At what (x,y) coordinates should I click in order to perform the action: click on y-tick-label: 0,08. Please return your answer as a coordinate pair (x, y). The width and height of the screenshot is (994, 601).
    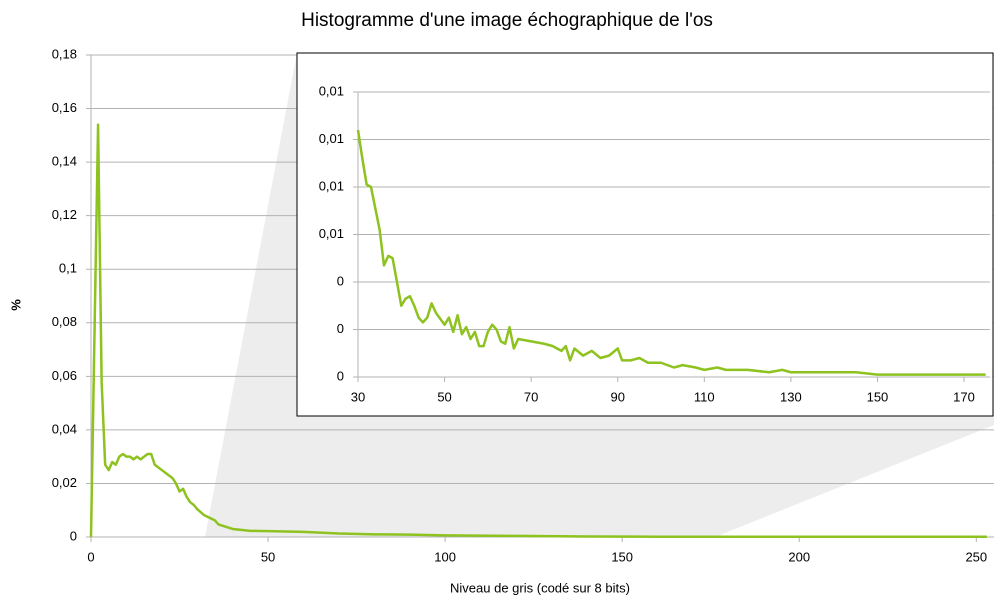
    Looking at the image, I should click on (64, 321).